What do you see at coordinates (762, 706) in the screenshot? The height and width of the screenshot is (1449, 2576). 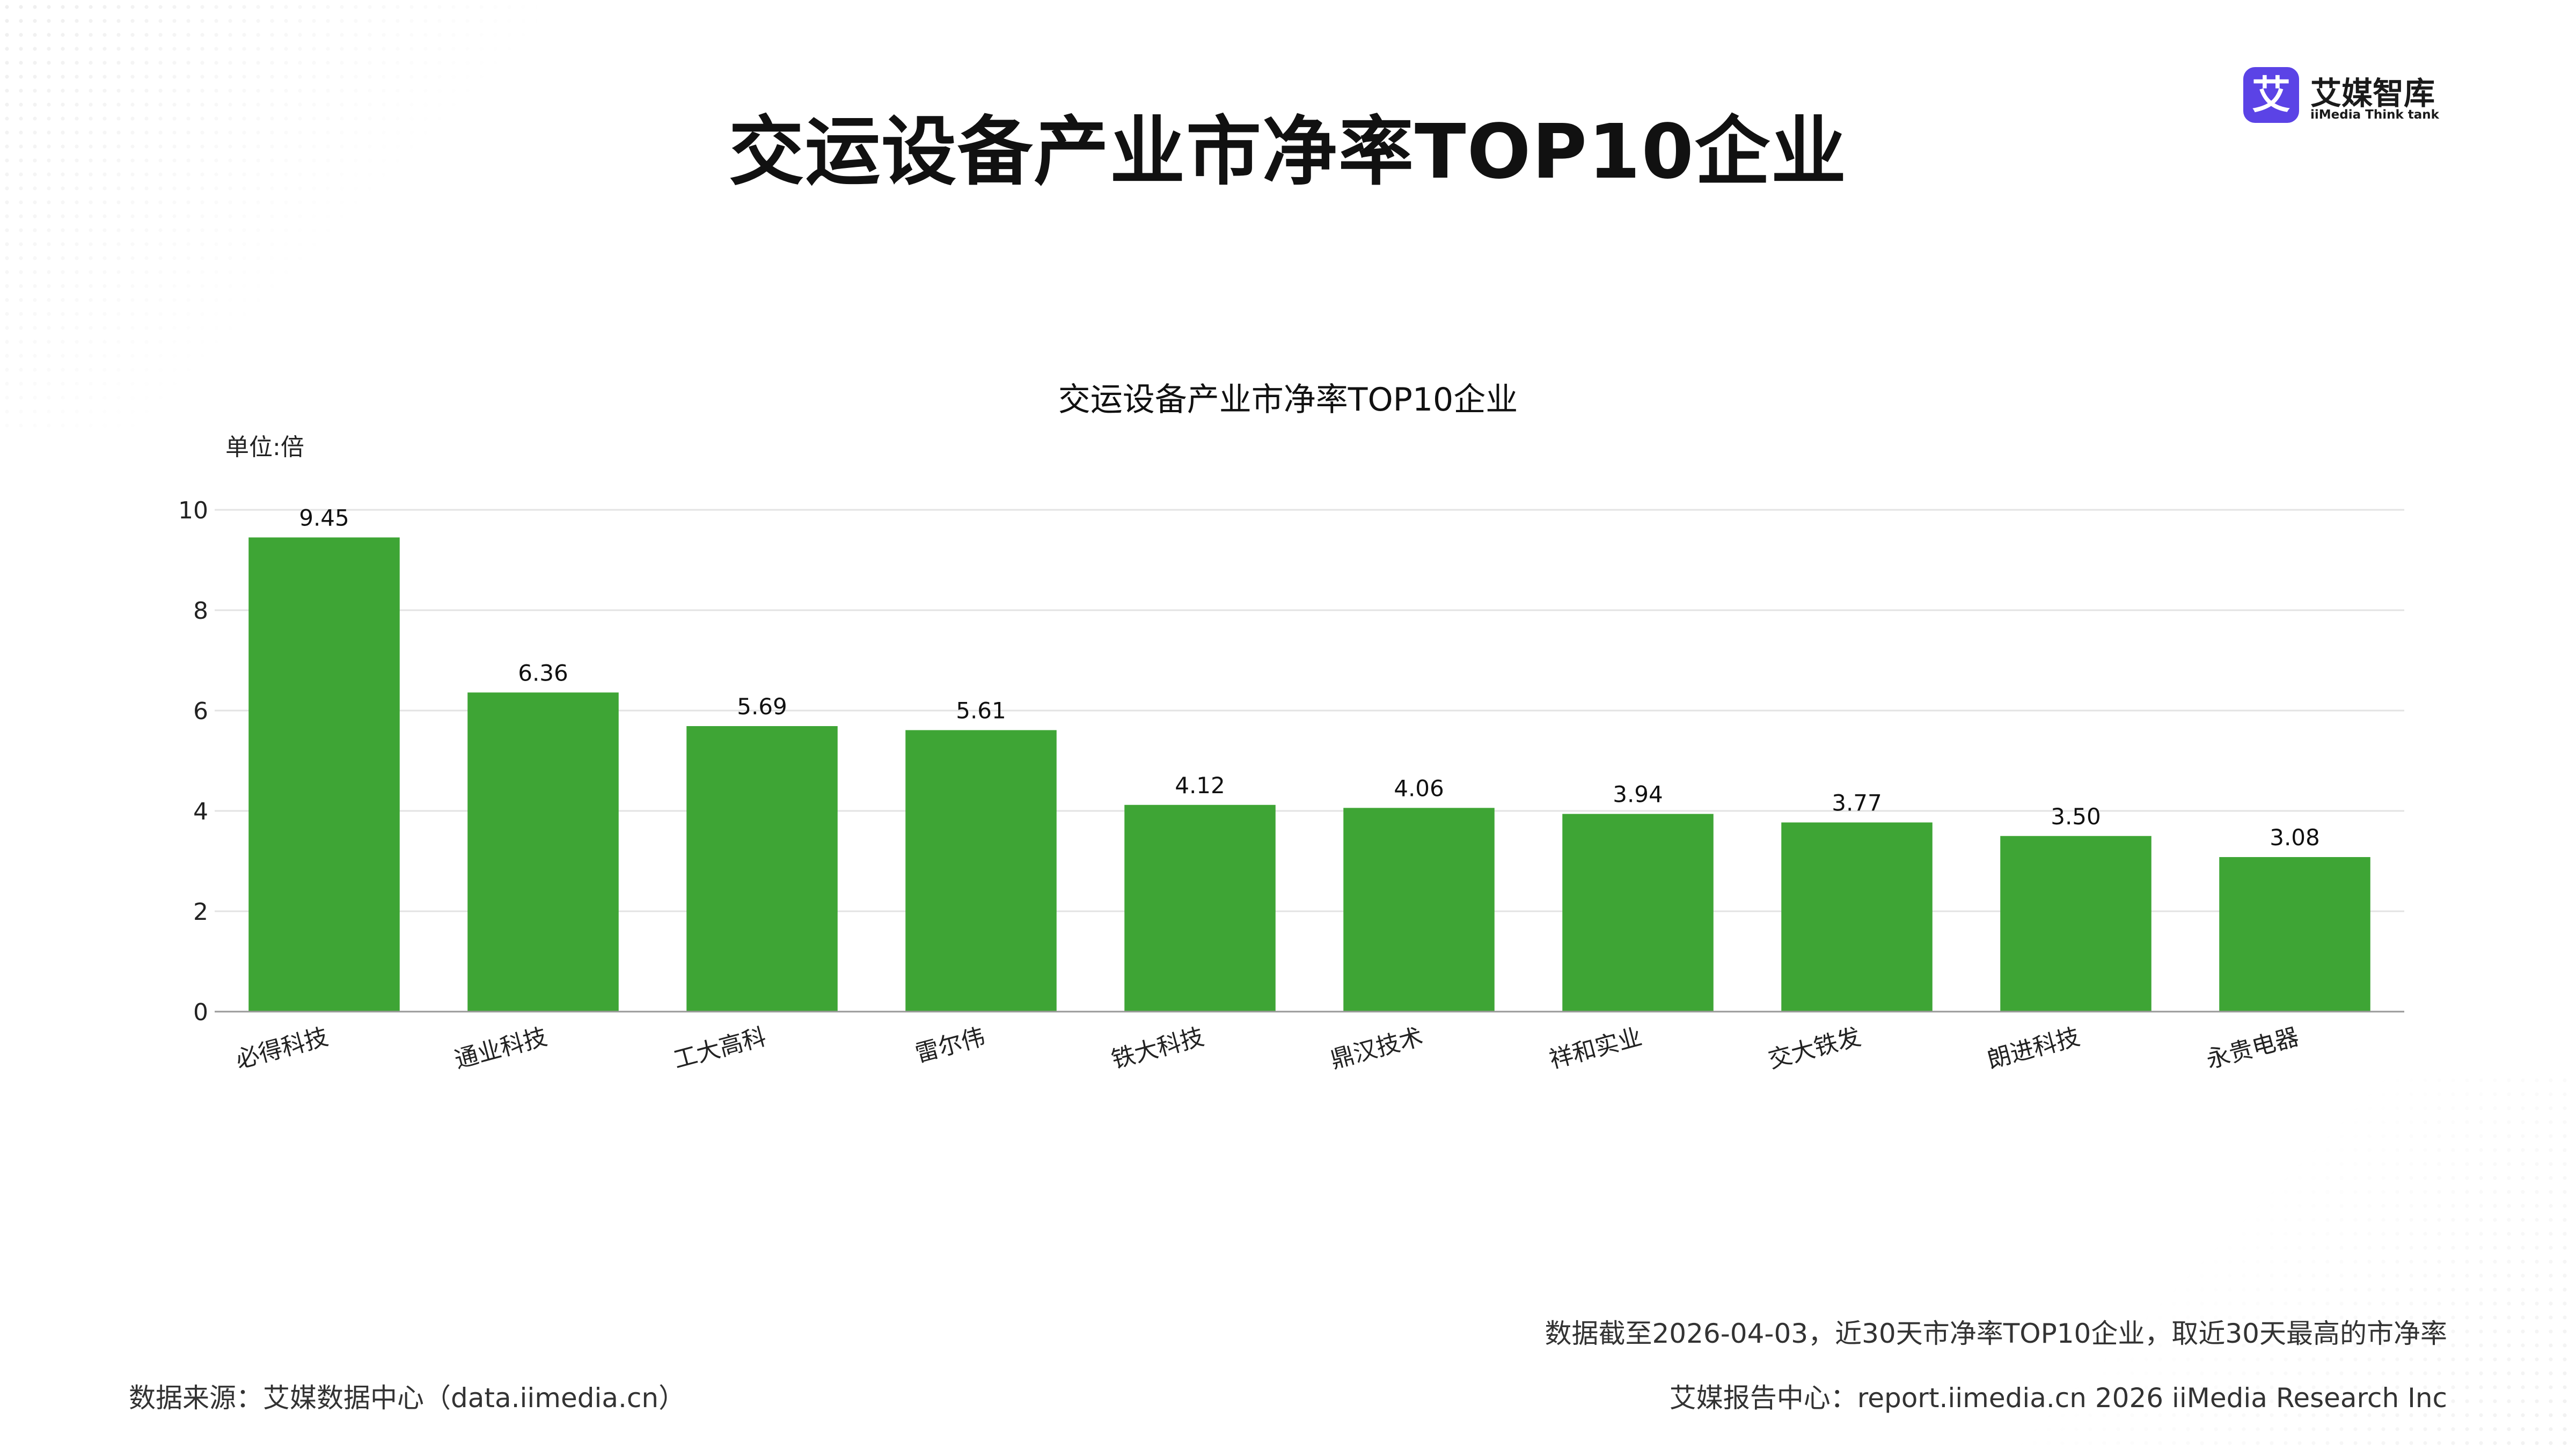 I see `value-label: 5.69` at bounding box center [762, 706].